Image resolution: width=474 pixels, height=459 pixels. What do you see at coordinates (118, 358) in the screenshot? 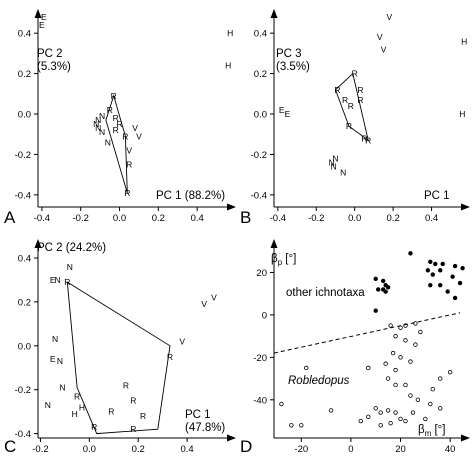
I see `panel-c-hull` at bounding box center [118, 358].